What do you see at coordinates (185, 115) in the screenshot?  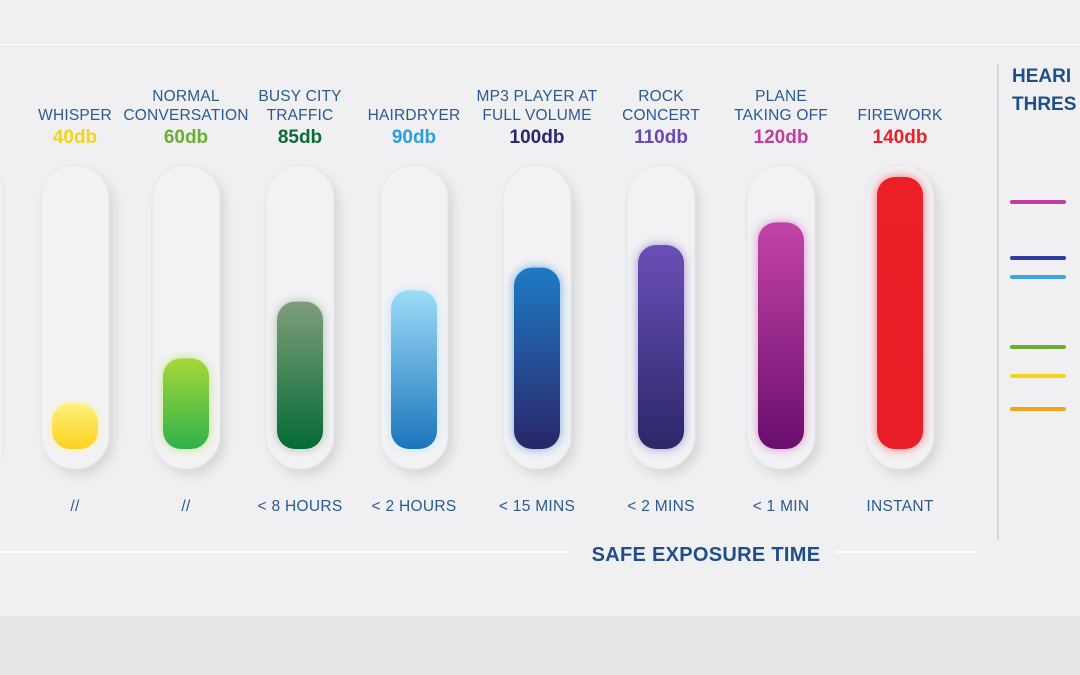 I see `category-label: CONVERSATION` at bounding box center [185, 115].